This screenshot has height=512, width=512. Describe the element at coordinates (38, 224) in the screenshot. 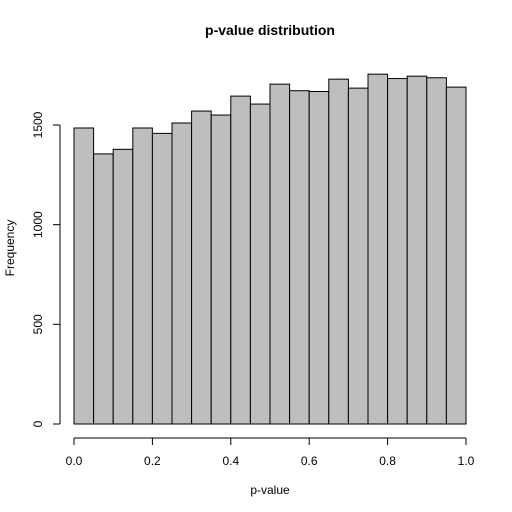

I see `y-tick-label: 1000` at that location.